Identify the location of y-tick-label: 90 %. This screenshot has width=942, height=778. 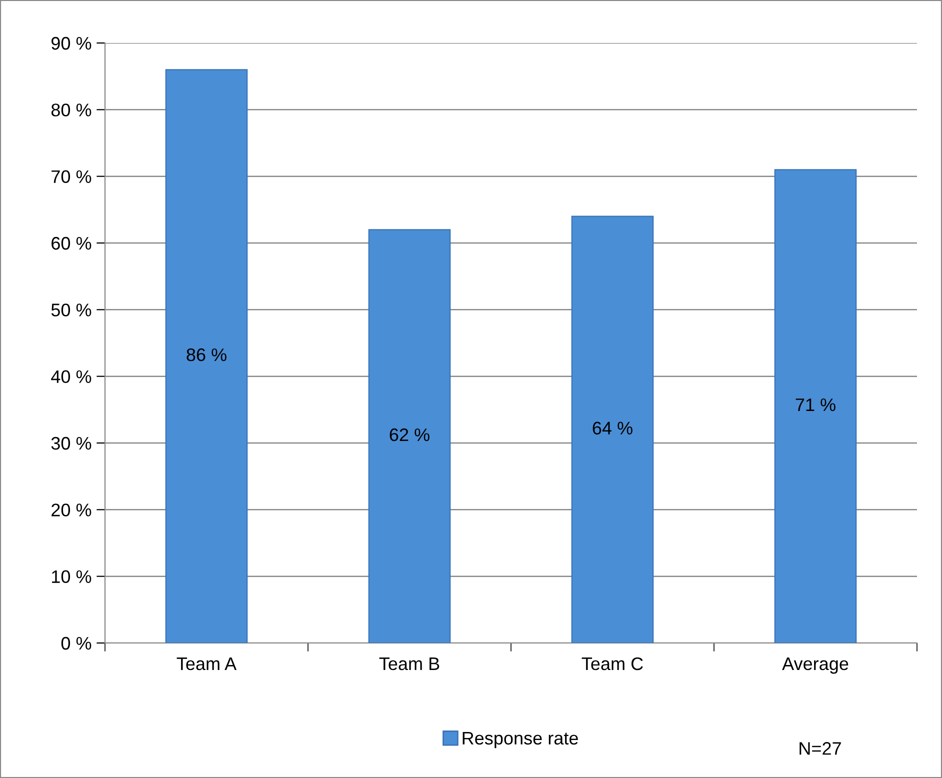
(72, 43).